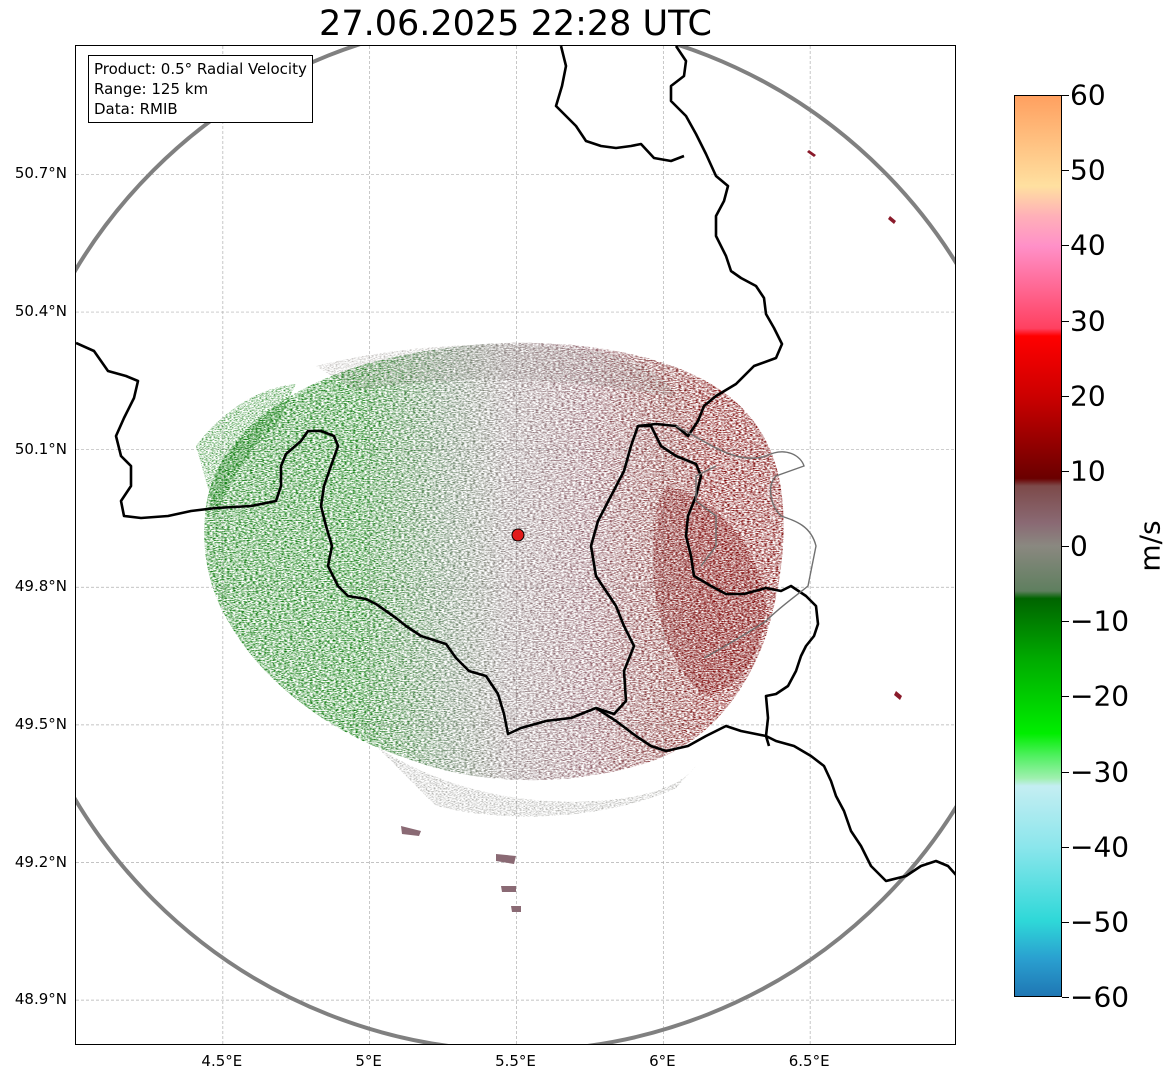  I want to click on colorbar-tick-label: 0, so click(1079, 546).